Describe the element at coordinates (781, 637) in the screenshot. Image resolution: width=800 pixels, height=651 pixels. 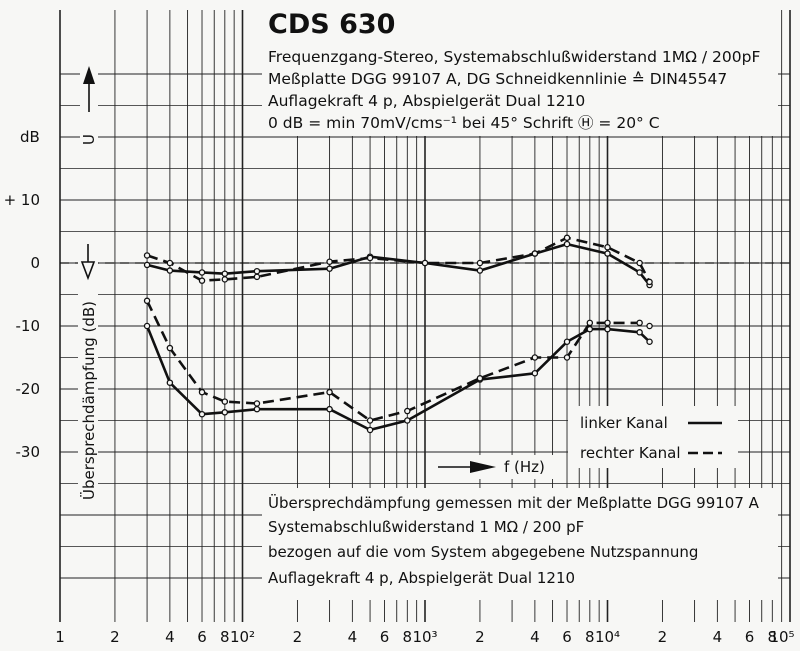
I see `x-tick-label: 10⁵` at that location.